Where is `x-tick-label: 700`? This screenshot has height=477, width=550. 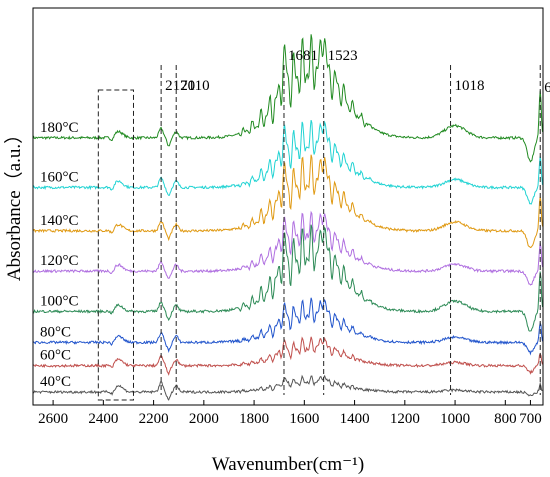
x-tick-label: 700 is located at coordinates (530, 419).